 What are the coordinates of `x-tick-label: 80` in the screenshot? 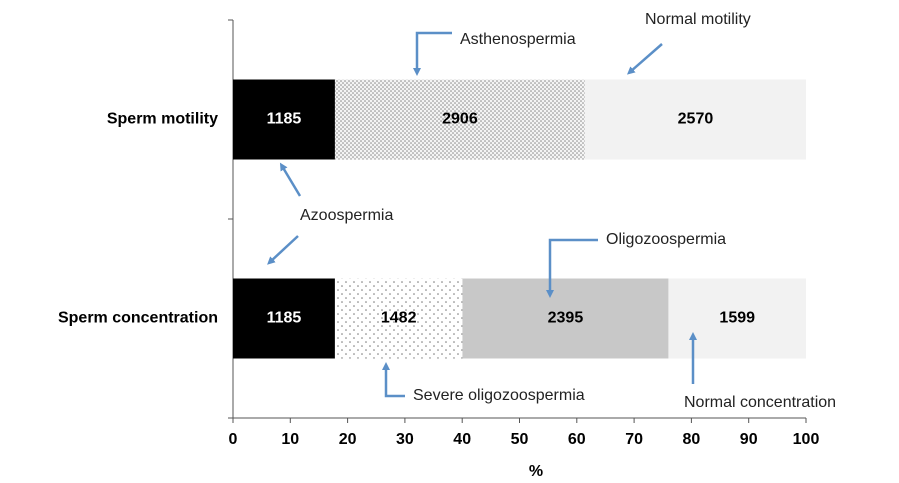 It's located at (692, 439).